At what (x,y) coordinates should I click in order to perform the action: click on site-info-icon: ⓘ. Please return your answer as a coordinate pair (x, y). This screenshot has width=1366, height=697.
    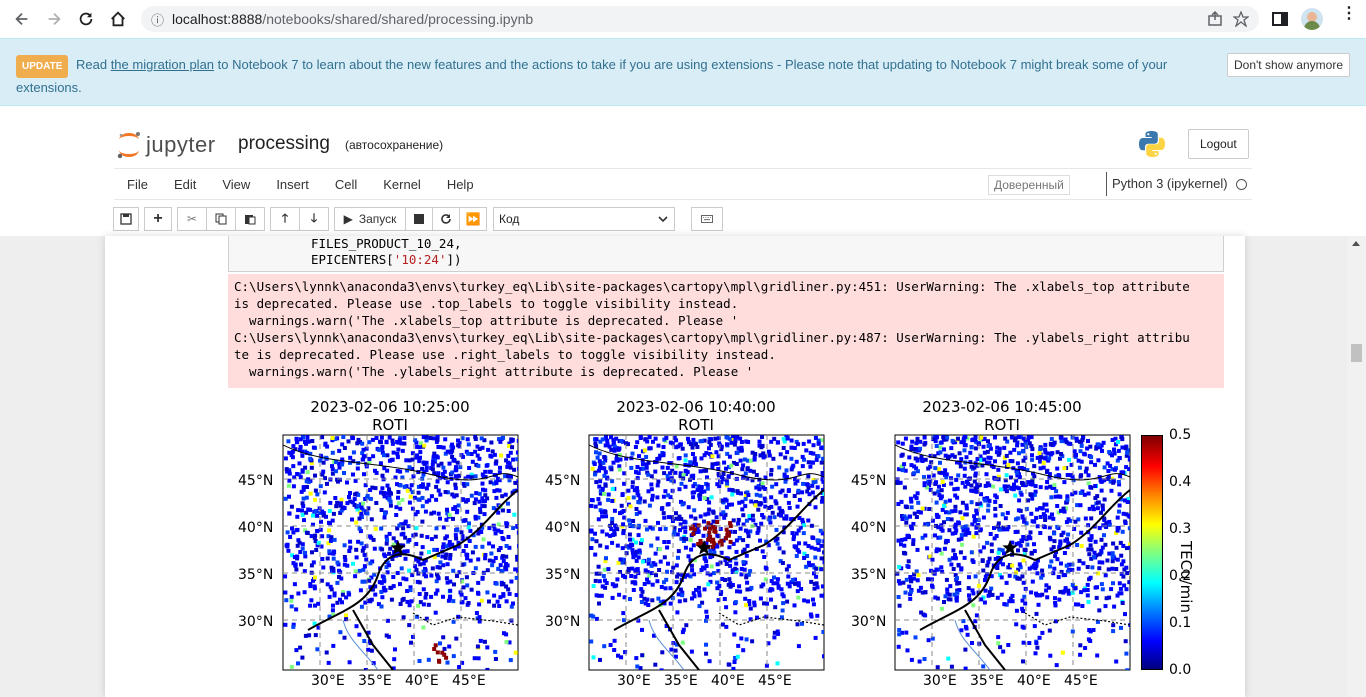
    Looking at the image, I should click on (158, 20).